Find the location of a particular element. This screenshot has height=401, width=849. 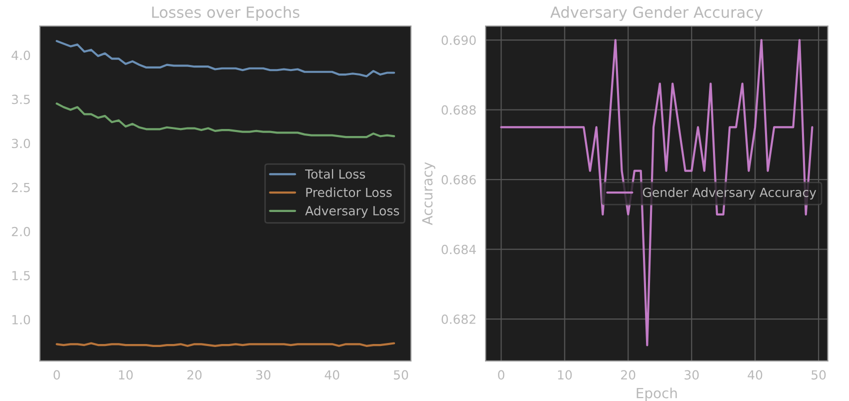

y-axis-title: Accuracy is located at coordinates (429, 194).